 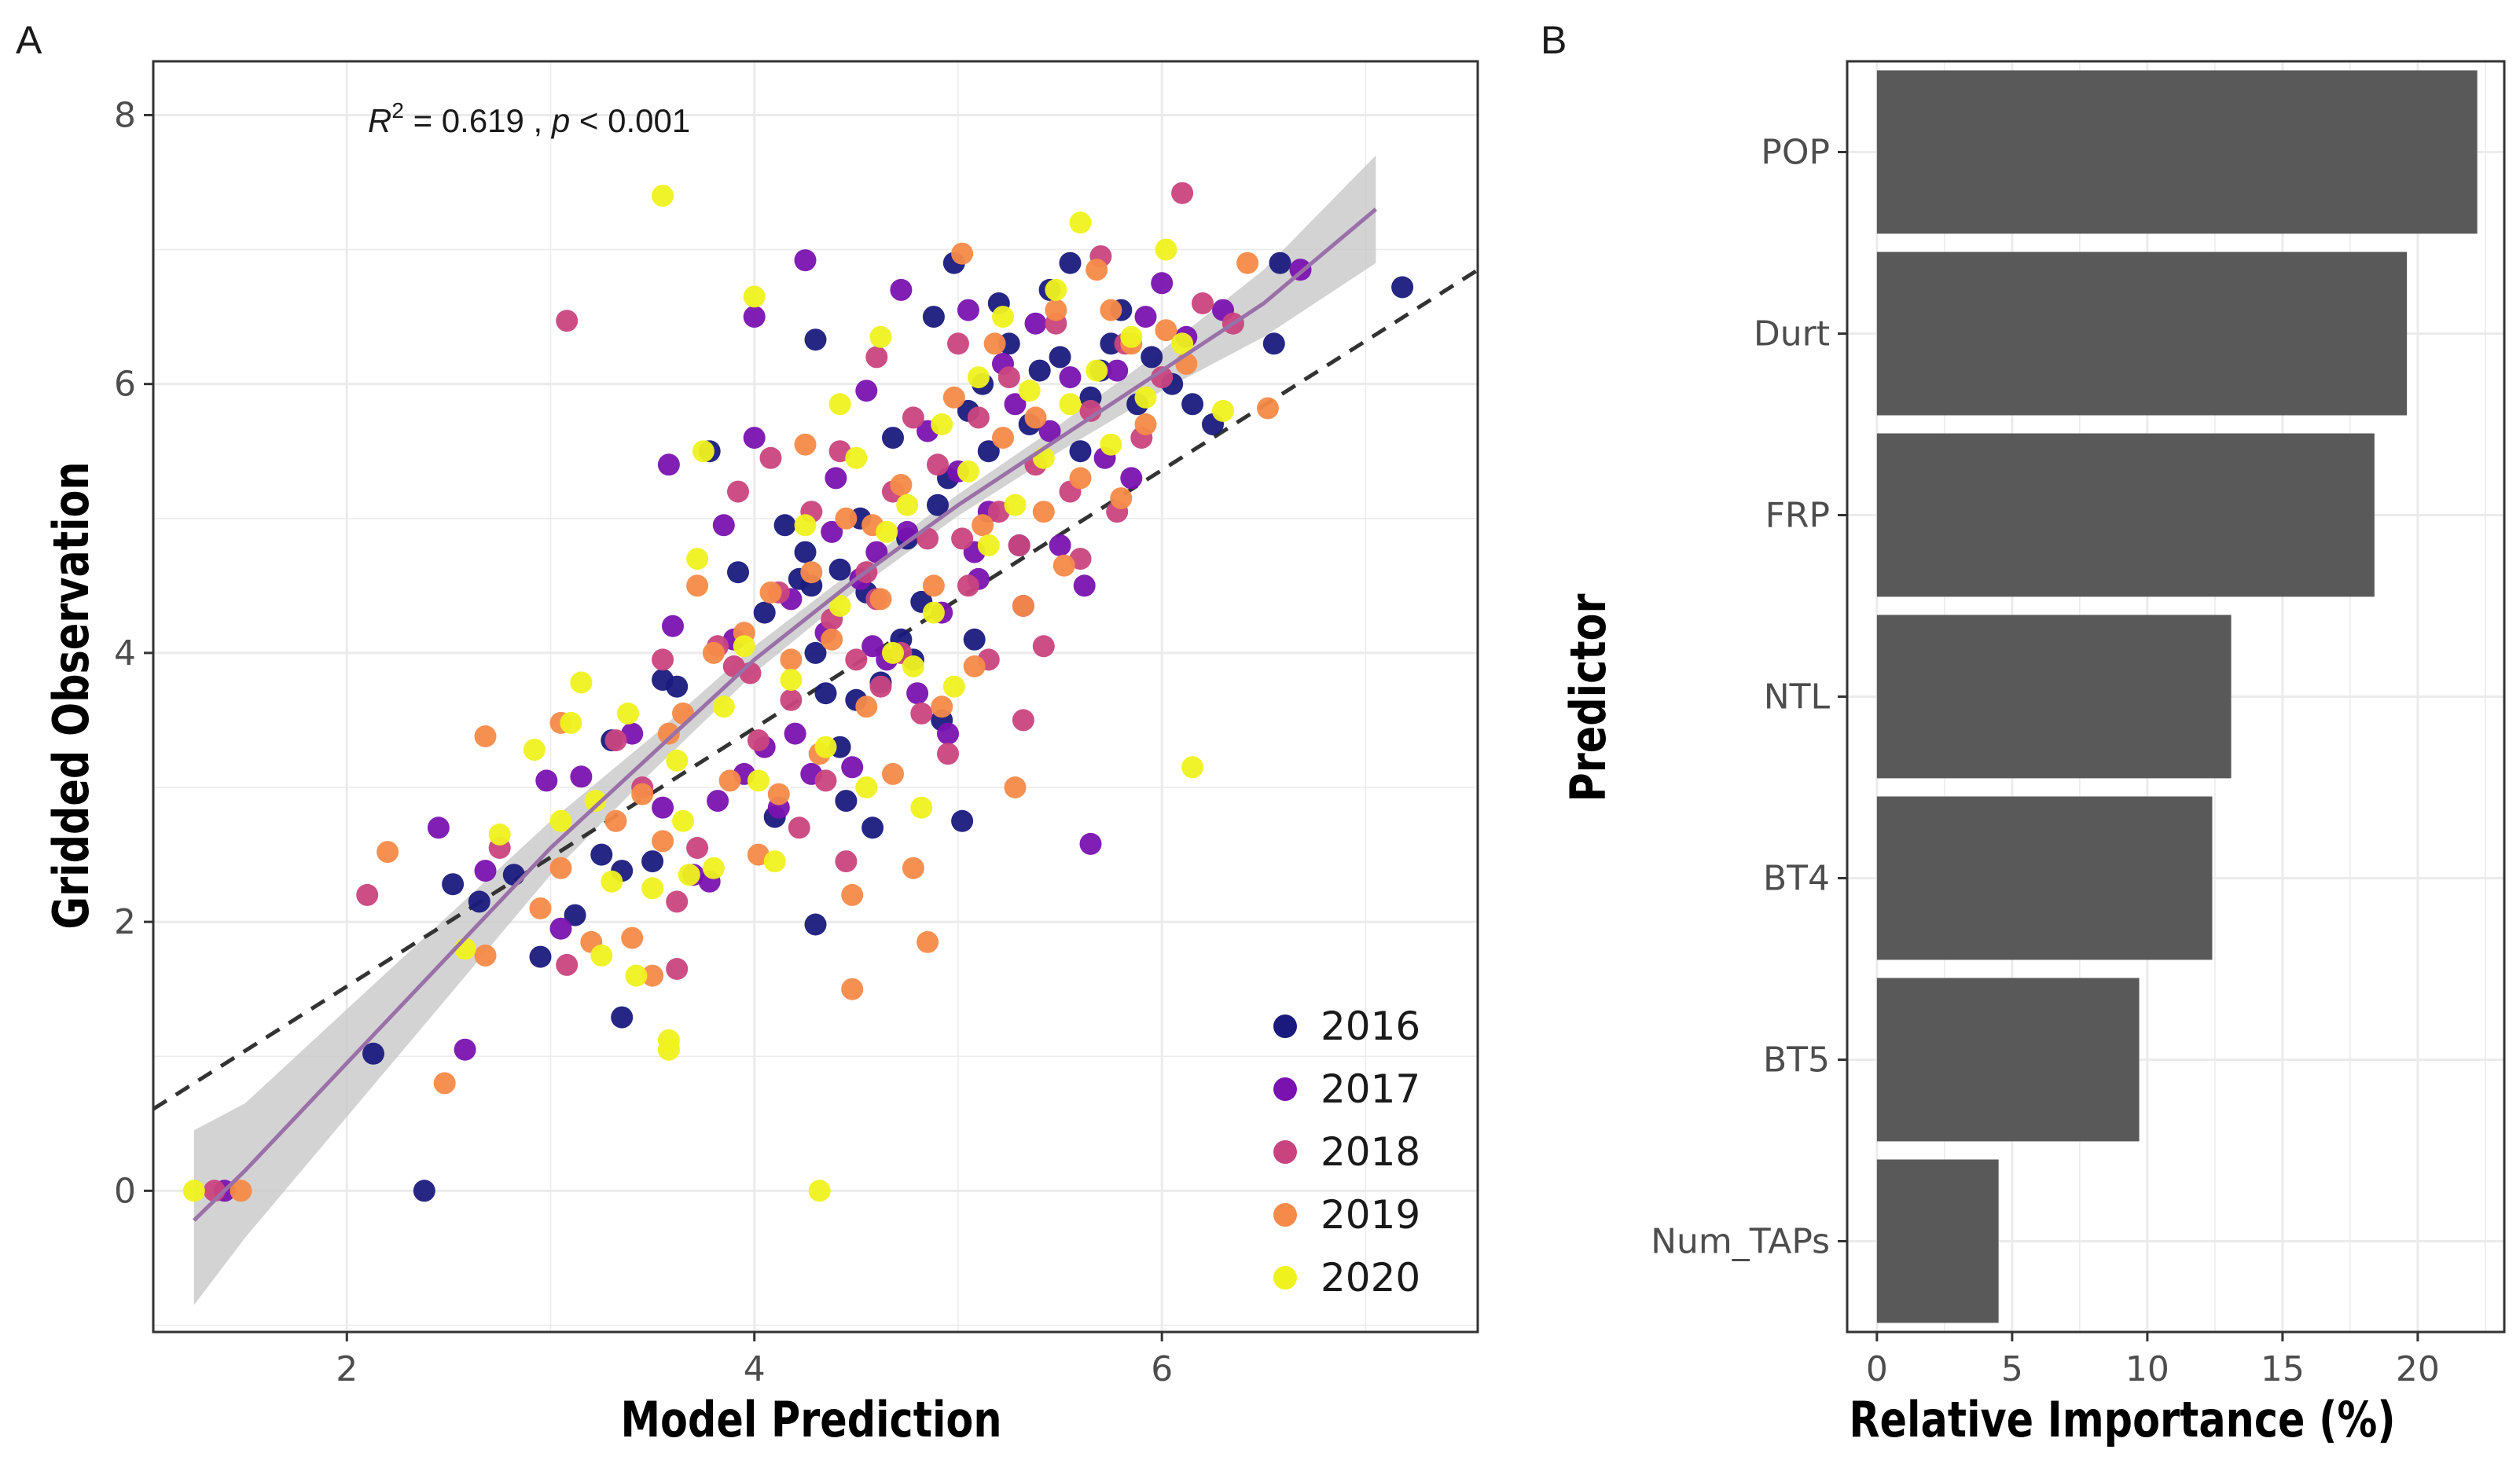 What do you see at coordinates (560, 121) in the screenshot?
I see `p-symbol: p` at bounding box center [560, 121].